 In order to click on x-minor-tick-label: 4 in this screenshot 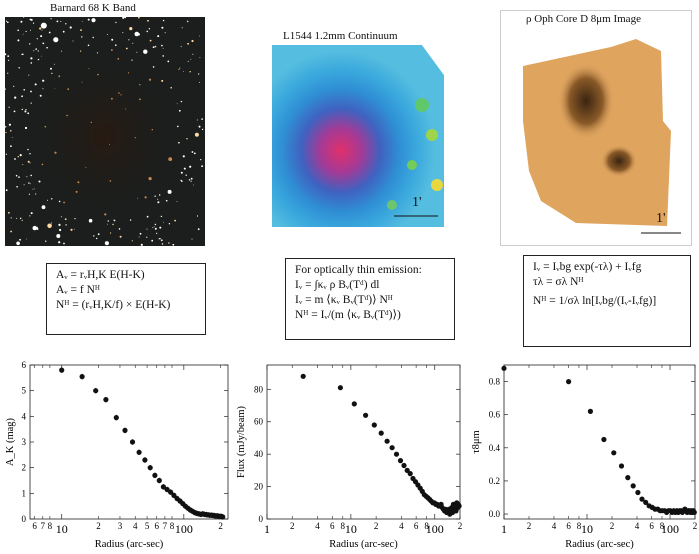, I will do `click(554, 526)`.